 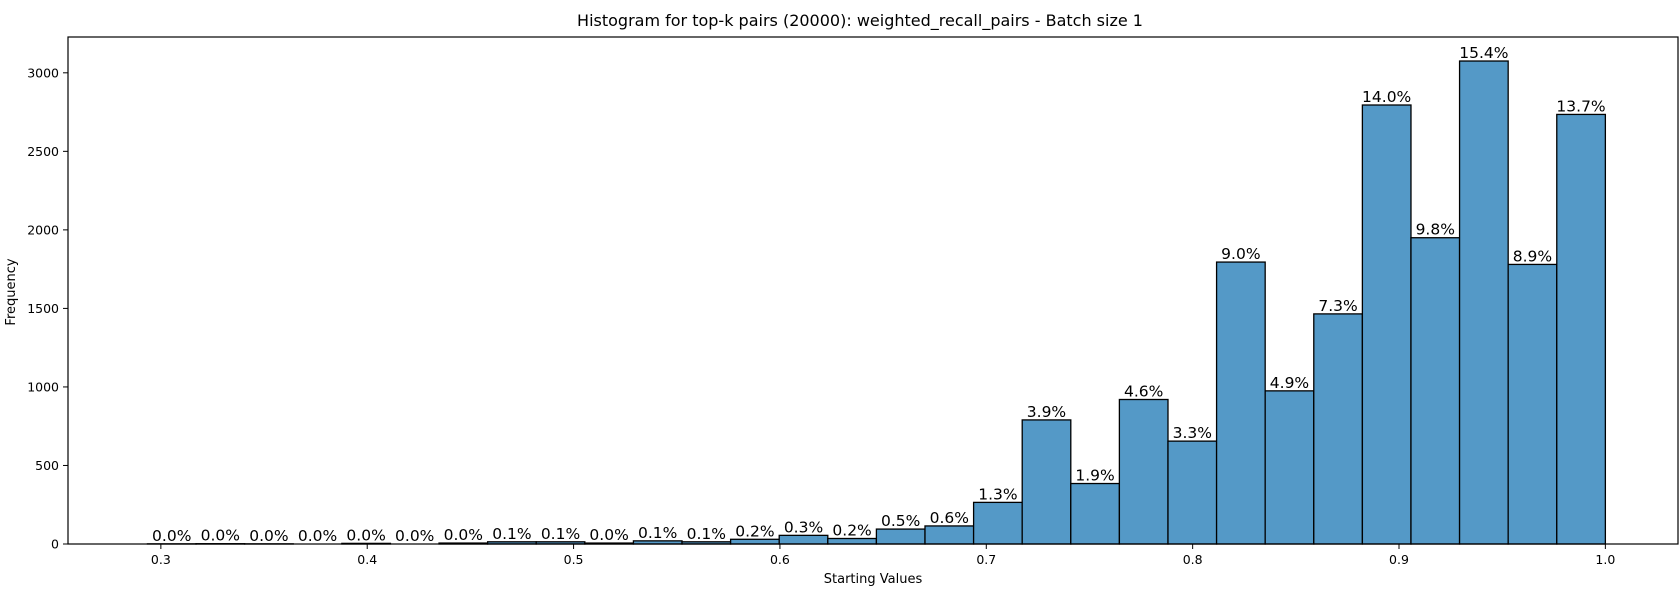 I want to click on bar-percentage-label: 8.9%, so click(x=1532, y=256).